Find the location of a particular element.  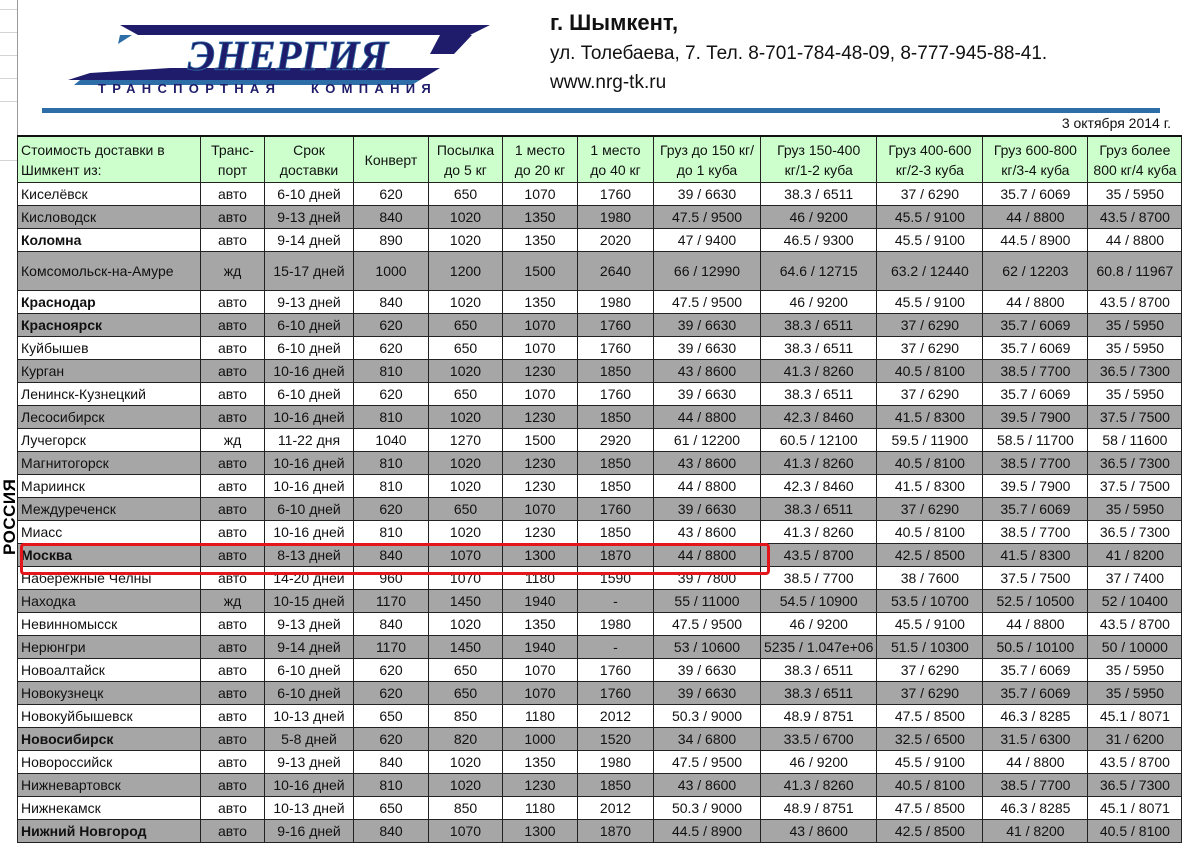

column-header: Транс-порт is located at coordinates (232, 159).